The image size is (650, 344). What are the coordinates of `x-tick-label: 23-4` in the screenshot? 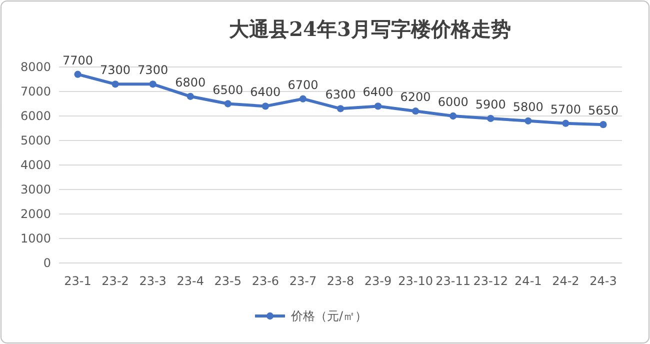 It's located at (190, 281).